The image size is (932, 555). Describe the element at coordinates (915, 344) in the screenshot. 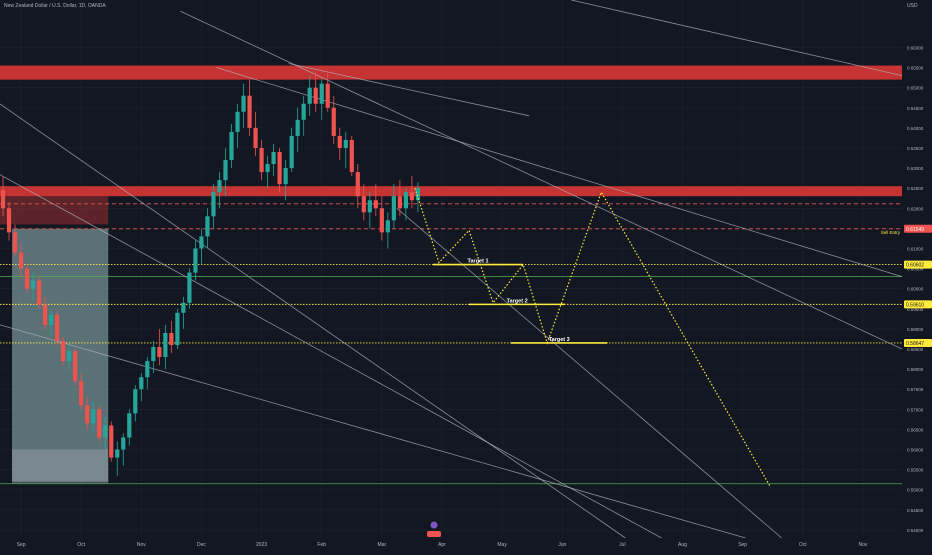

I see `price-label-text: 0.58647` at that location.